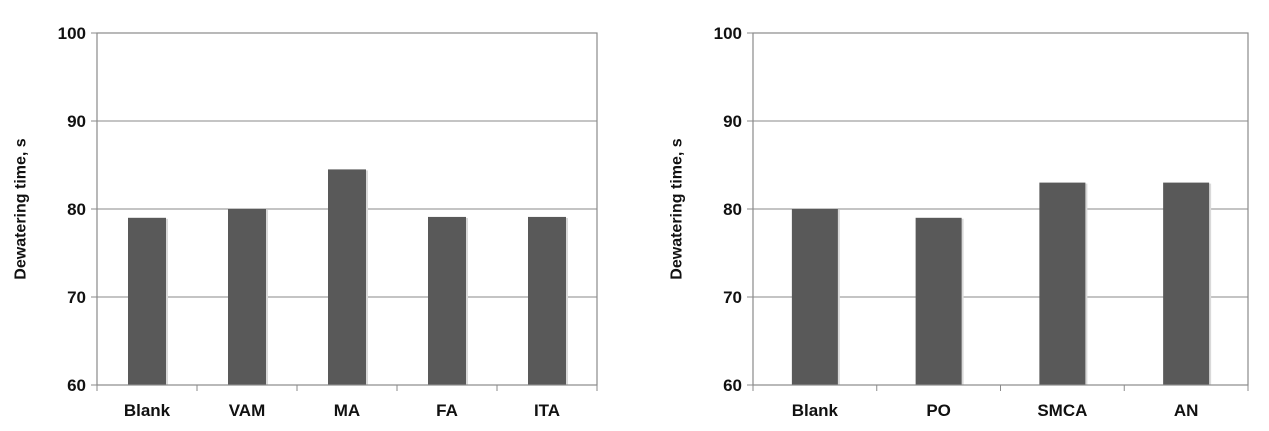 The height and width of the screenshot is (431, 1269). I want to click on x-tick-labels: Blank VAM MA FA ITA, so click(342, 410).